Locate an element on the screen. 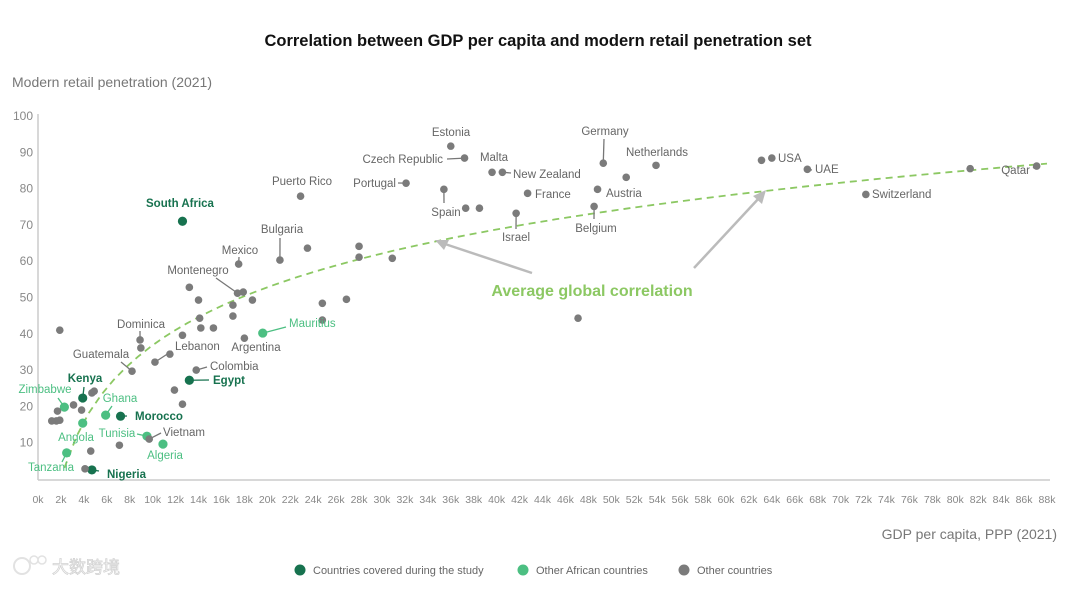 Image resolution: width=1080 pixels, height=590 pixels. point-label-south-africa: South Africa is located at coordinates (180, 204).